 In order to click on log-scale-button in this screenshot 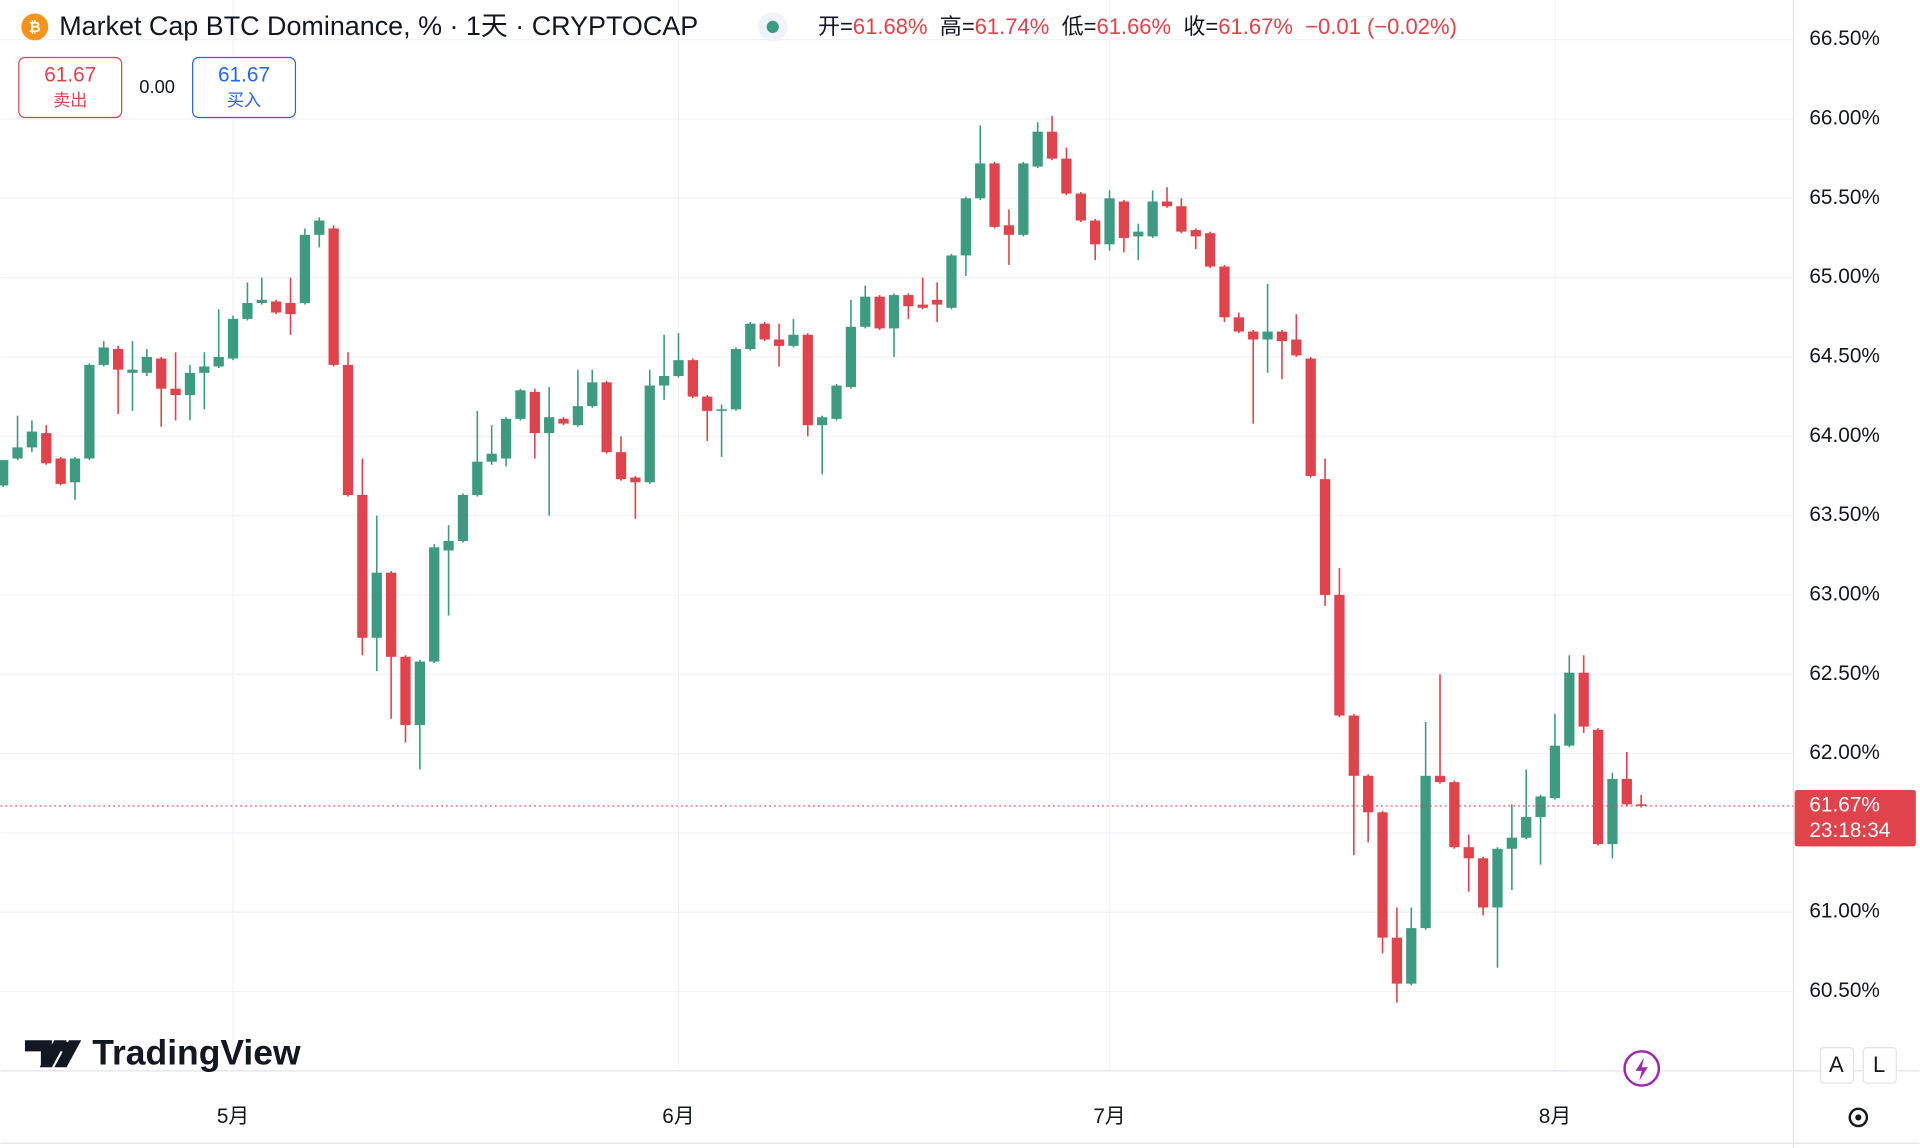, I will do `click(1879, 1065)`.